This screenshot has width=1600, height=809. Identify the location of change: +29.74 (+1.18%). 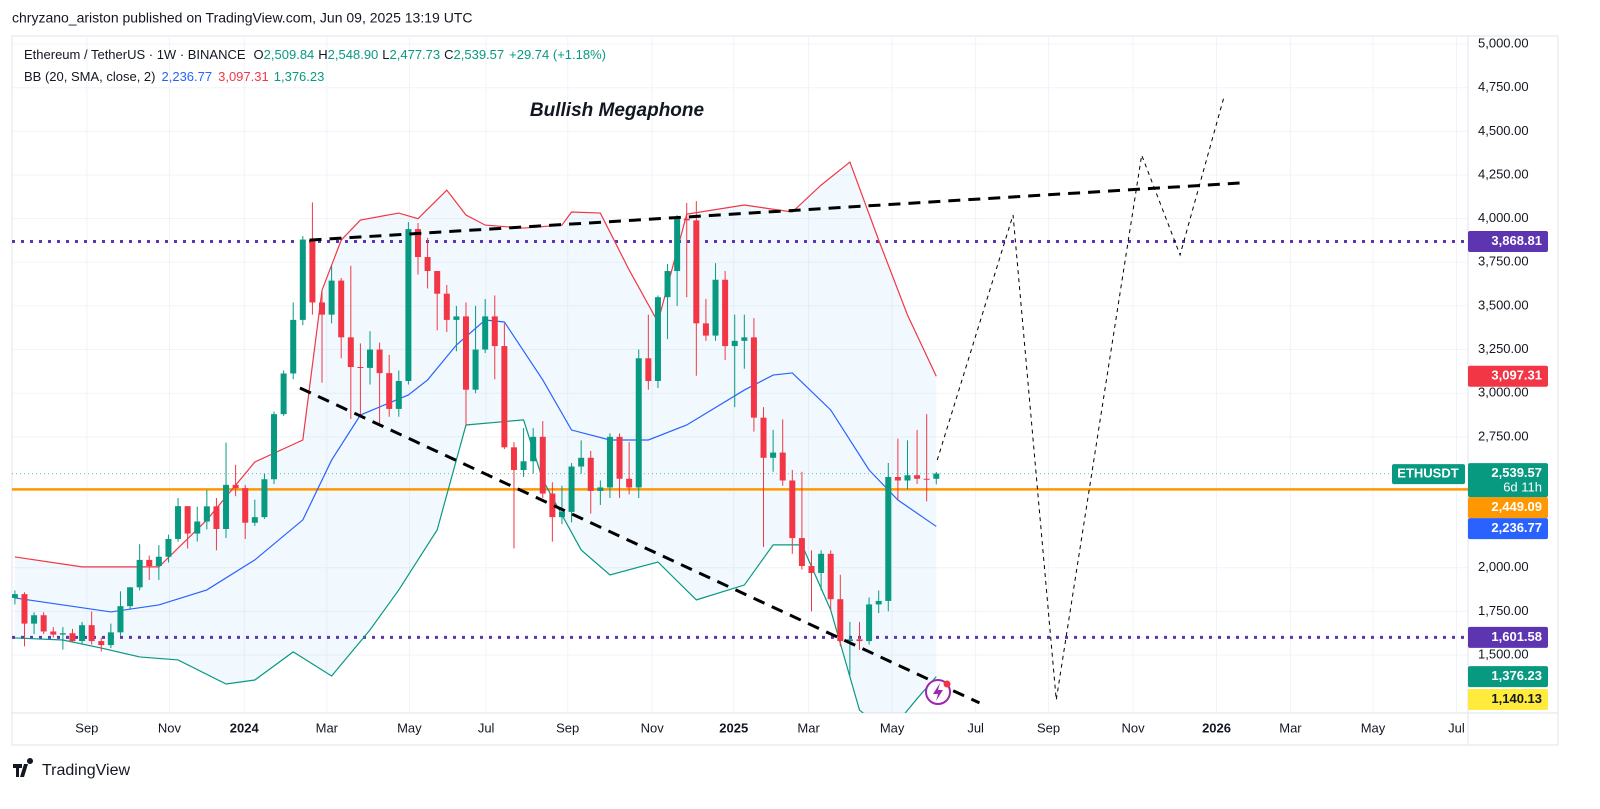
(557, 54).